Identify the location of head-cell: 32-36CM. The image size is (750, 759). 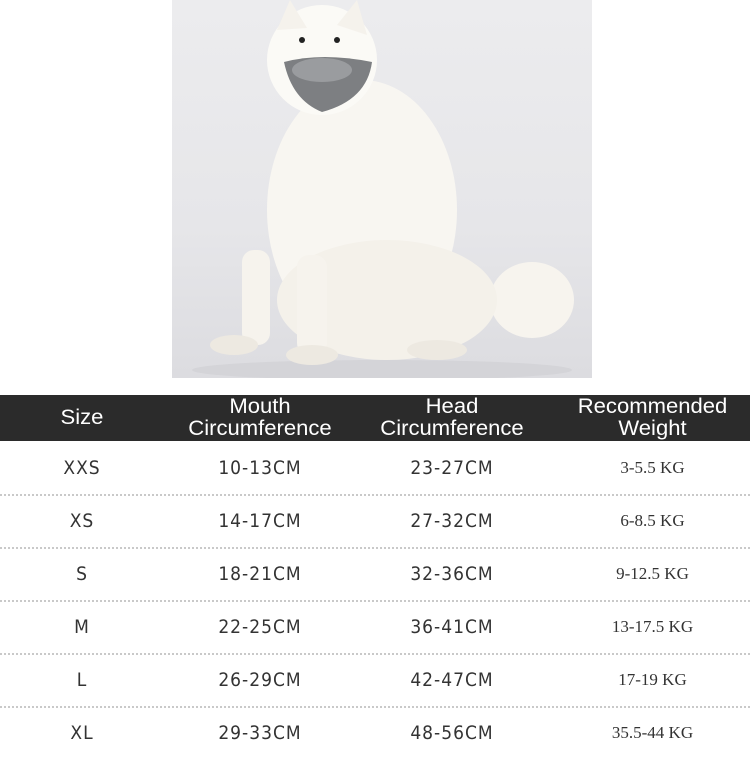
(452, 573).